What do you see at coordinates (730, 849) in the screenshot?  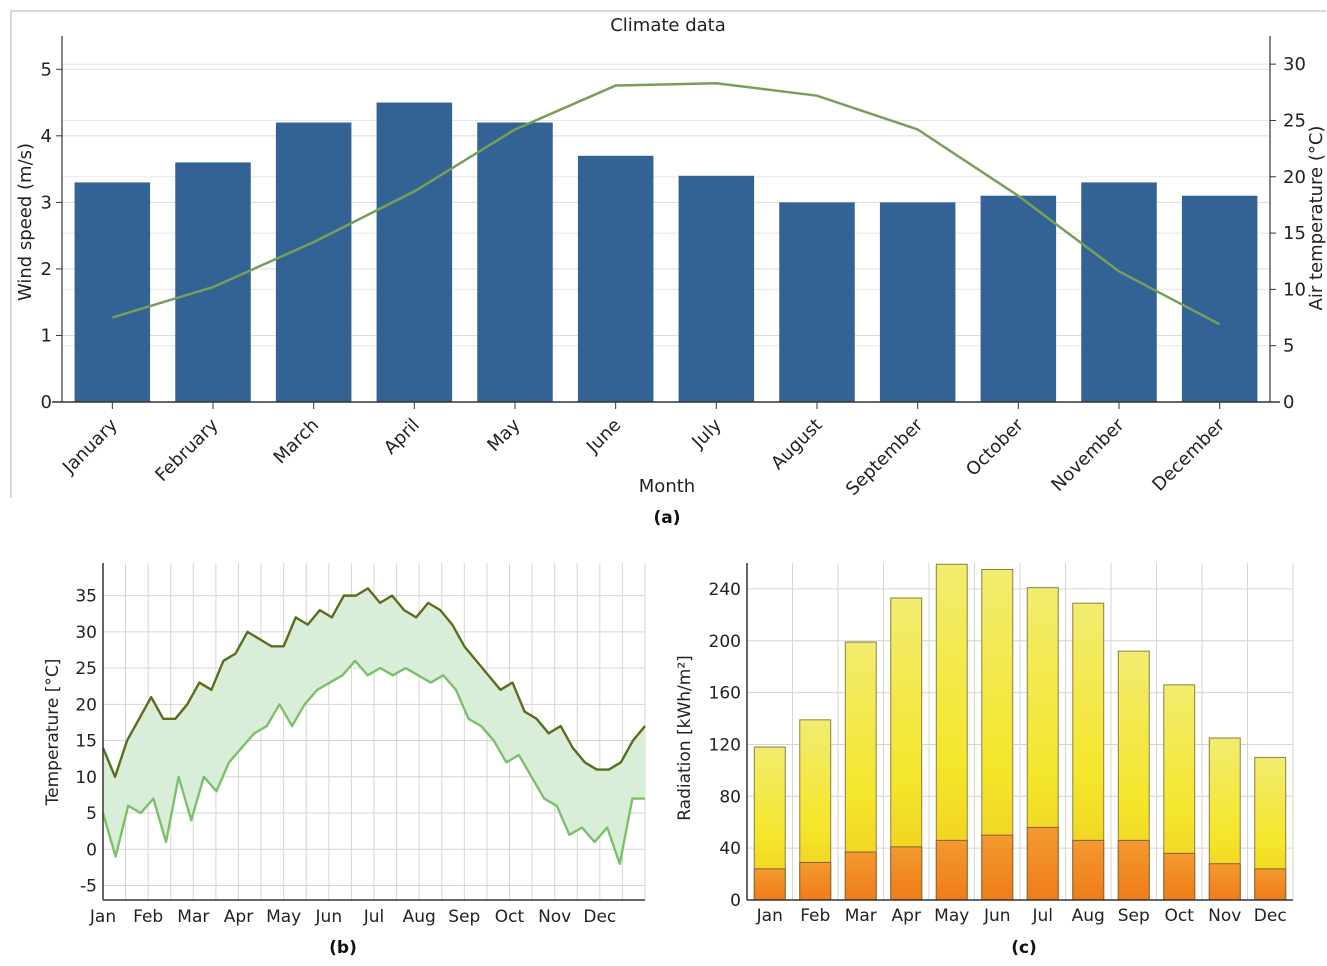 I see `y-tick-label: 40` at bounding box center [730, 849].